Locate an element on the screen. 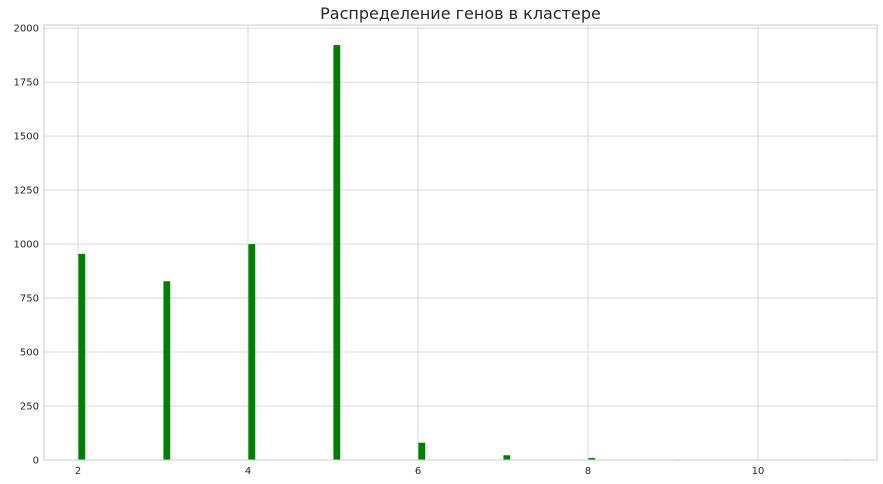  x-tick-label: 2 is located at coordinates (78, 471).